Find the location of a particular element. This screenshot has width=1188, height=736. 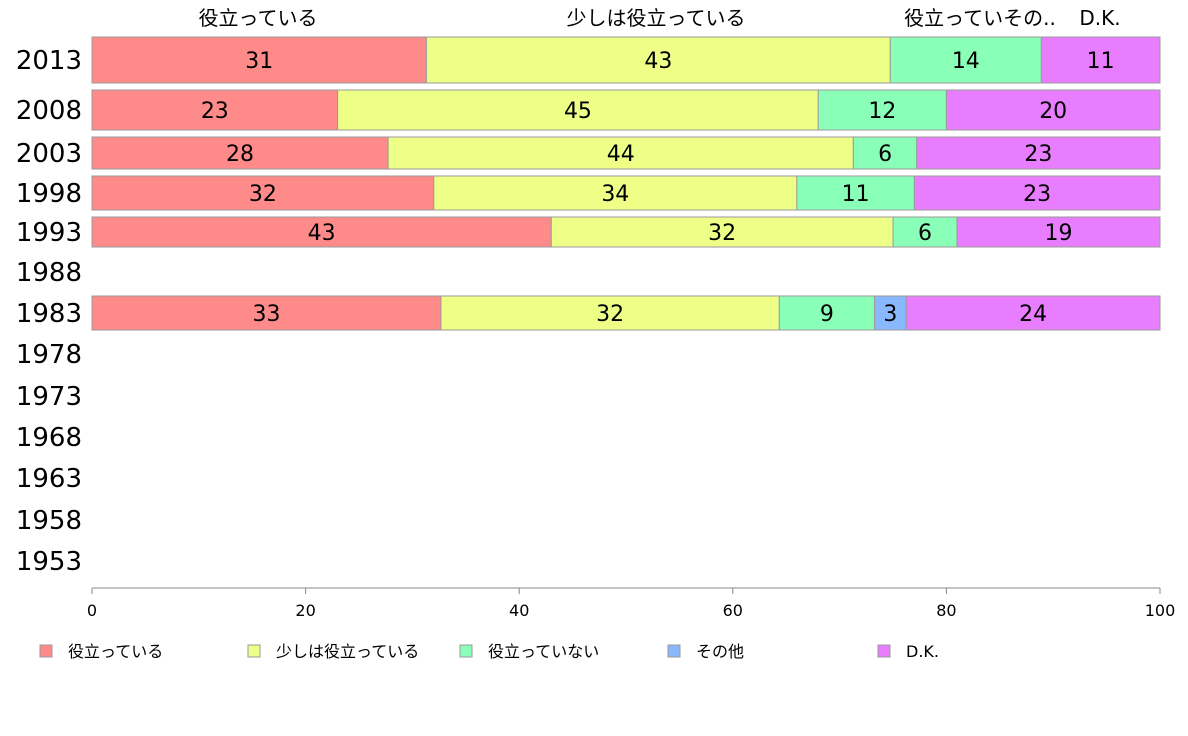

year-label: 2008 is located at coordinates (49, 111).